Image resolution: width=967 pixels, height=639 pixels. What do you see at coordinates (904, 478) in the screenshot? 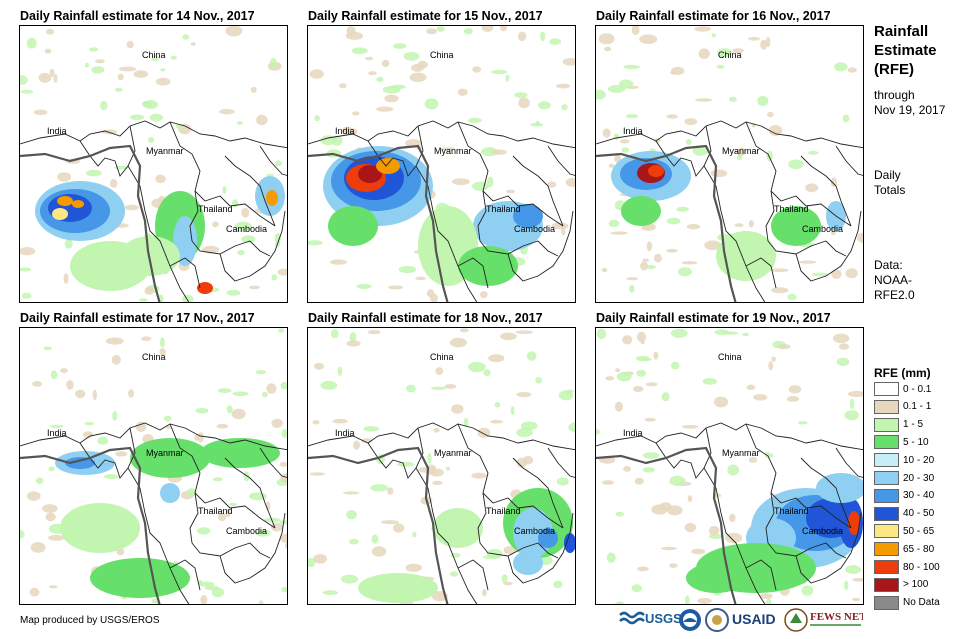
I see `legend-item: 20 - 30` at bounding box center [904, 478].